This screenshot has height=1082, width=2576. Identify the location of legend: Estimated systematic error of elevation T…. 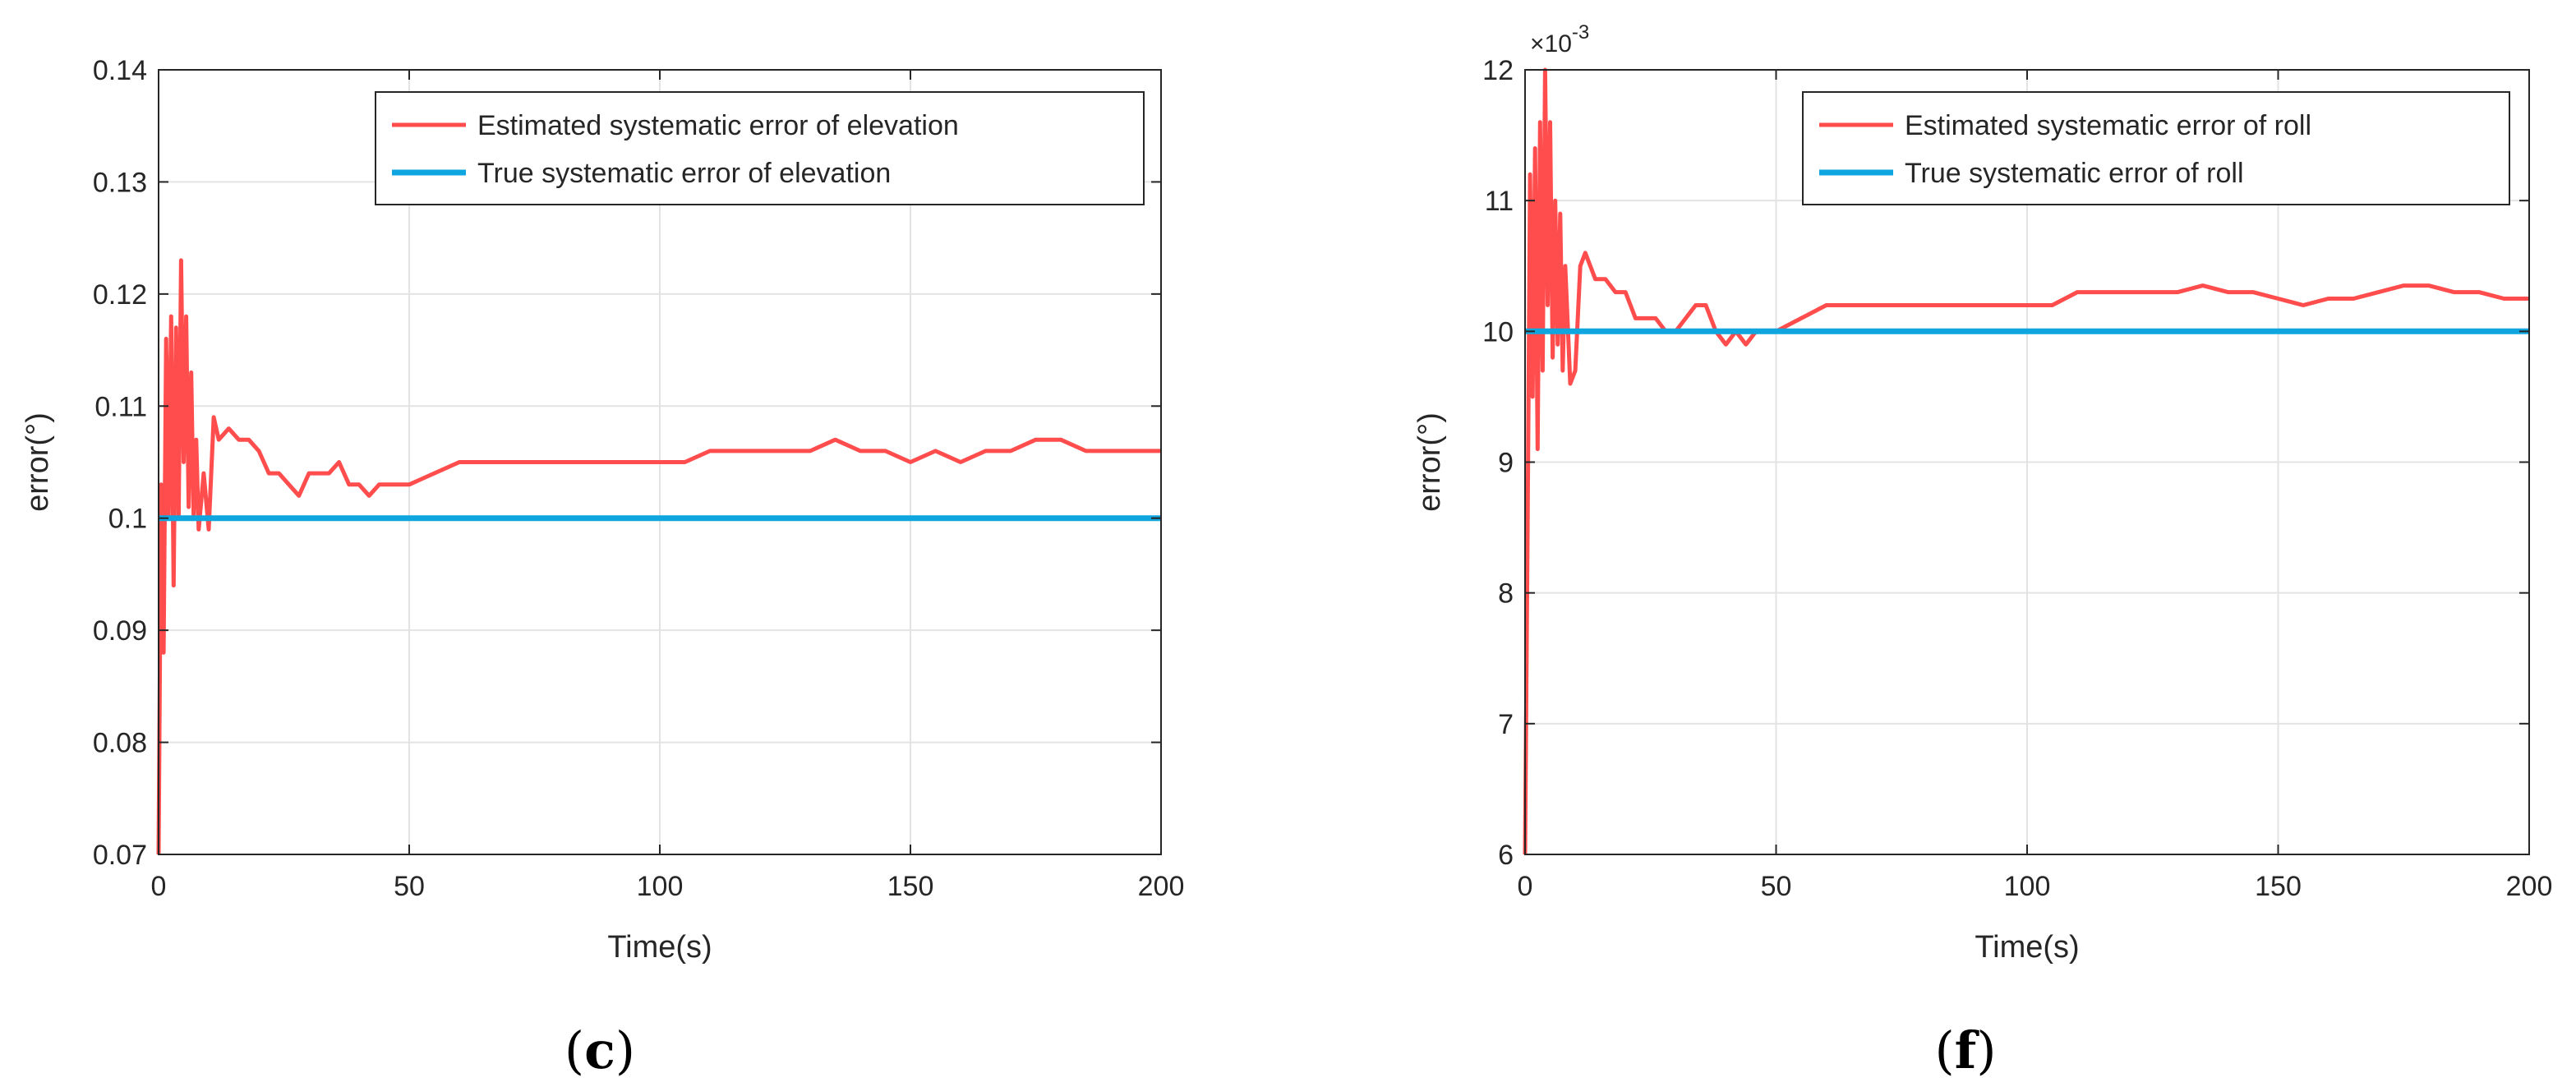
(760, 148).